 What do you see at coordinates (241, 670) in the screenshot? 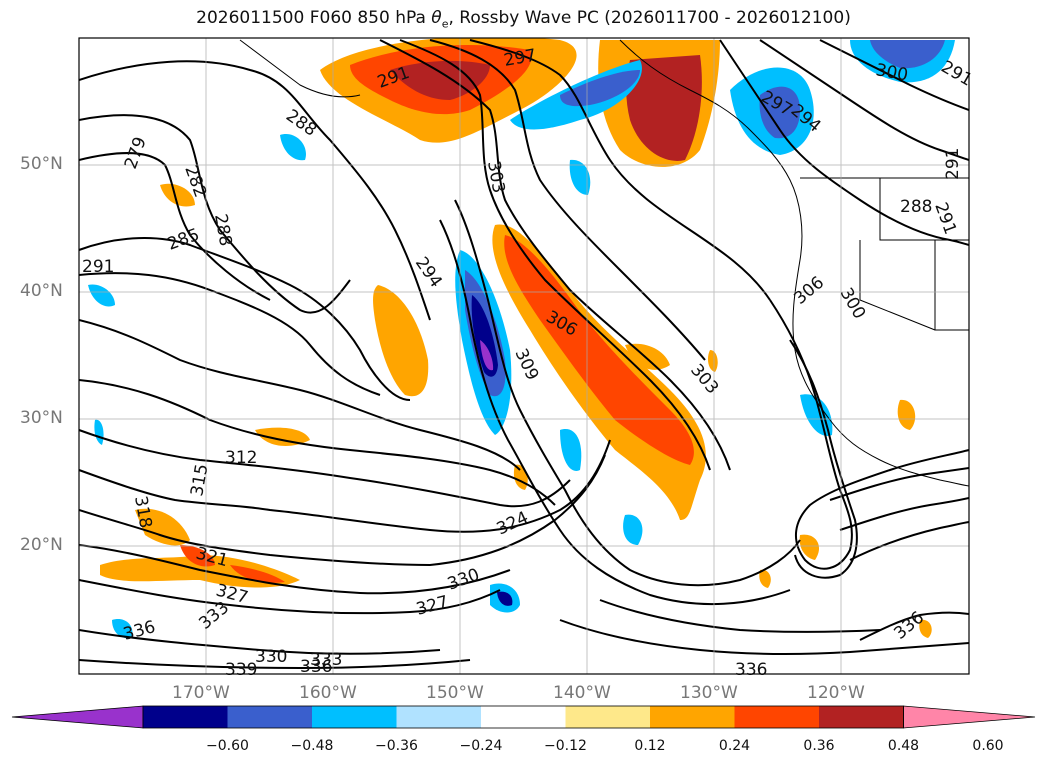
I see `contour-label: 339` at bounding box center [241, 670].